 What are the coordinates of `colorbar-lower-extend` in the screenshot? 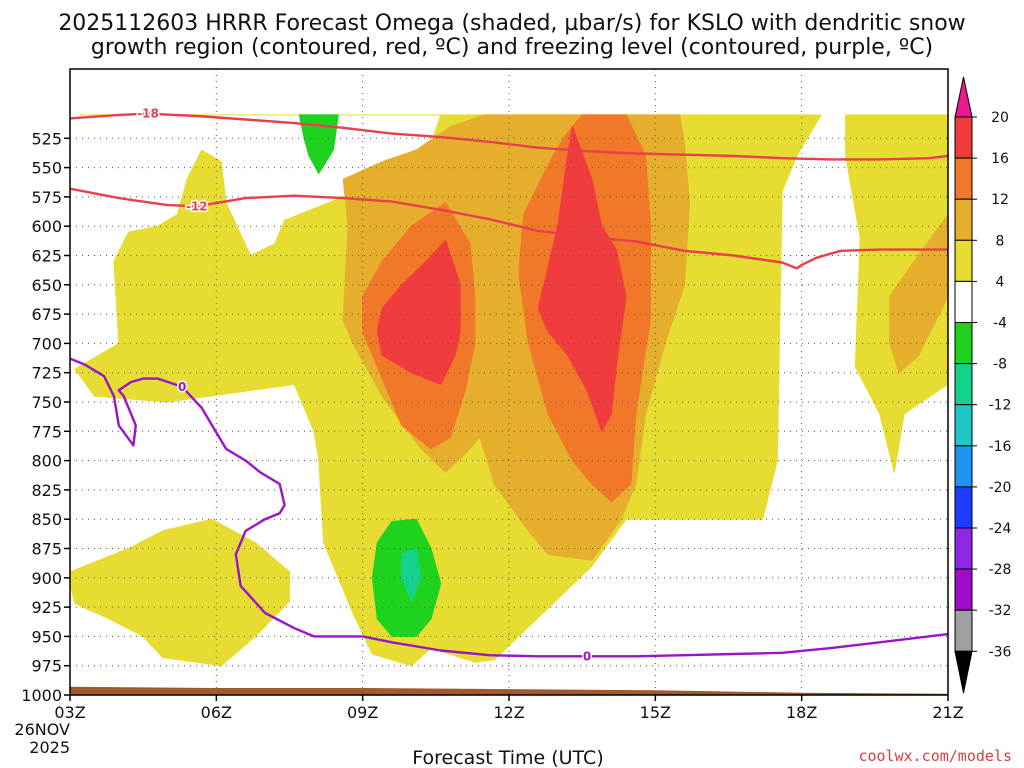 It's located at (963, 672).